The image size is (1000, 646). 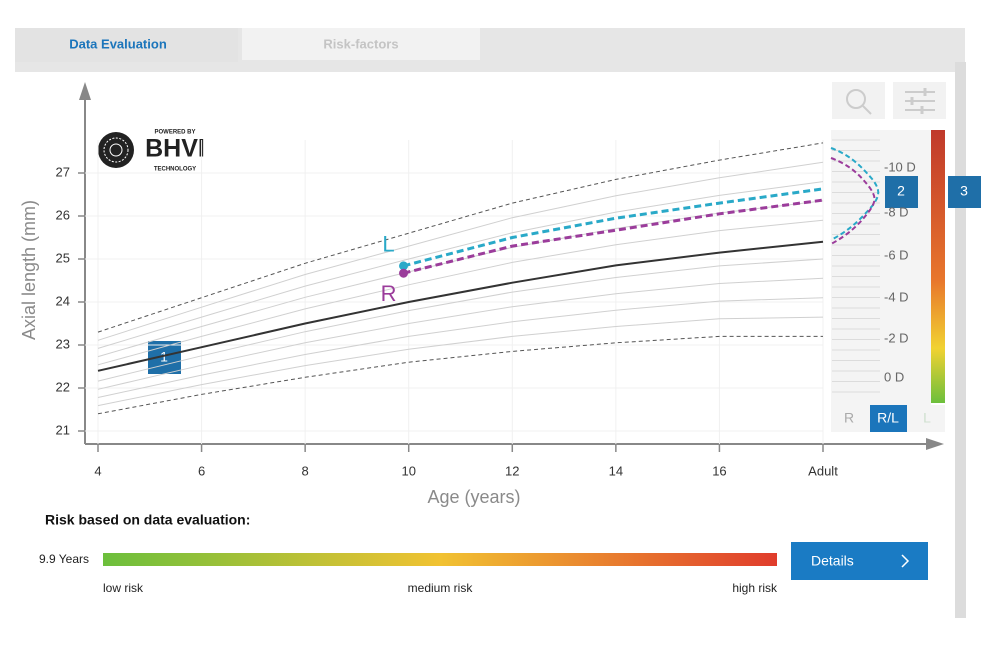 What do you see at coordinates (881, 281) in the screenshot?
I see `refraction-panel` at bounding box center [881, 281].